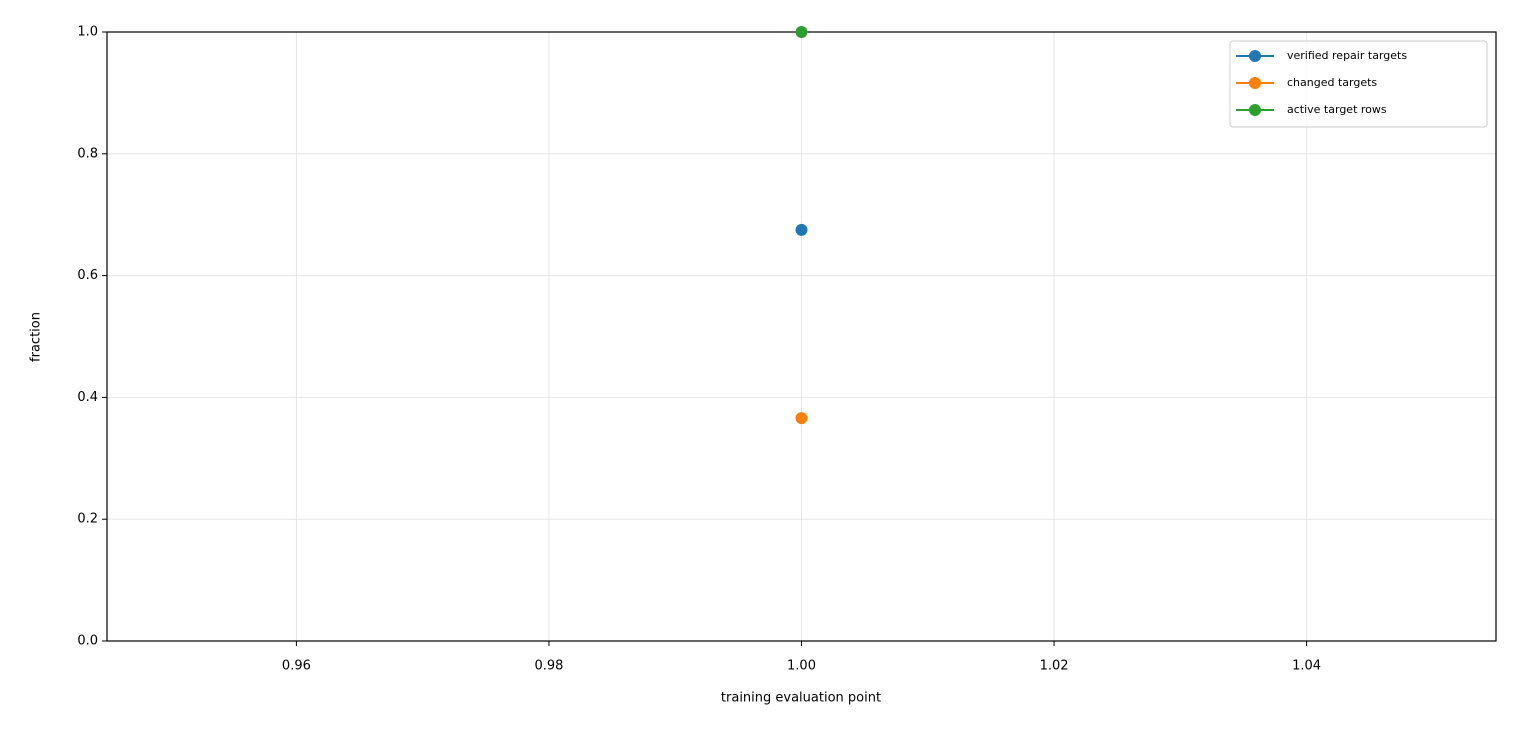 This screenshot has height=736, width=1520. What do you see at coordinates (87, 519) in the screenshot?
I see `y-tick-label: 0.2` at bounding box center [87, 519].